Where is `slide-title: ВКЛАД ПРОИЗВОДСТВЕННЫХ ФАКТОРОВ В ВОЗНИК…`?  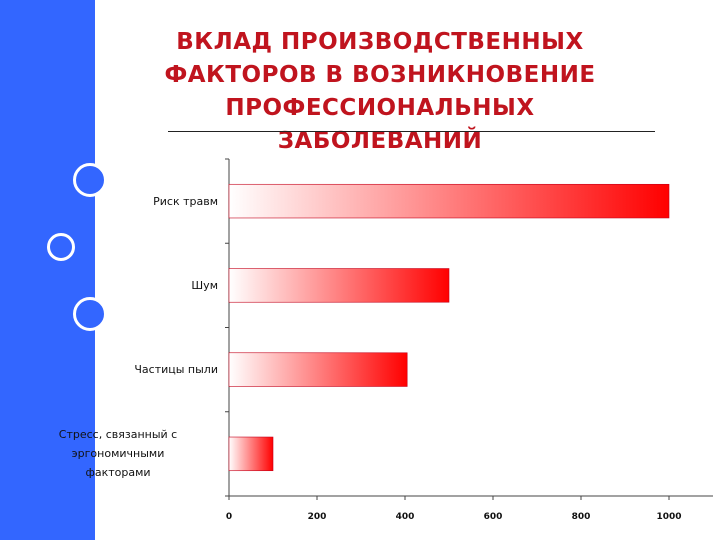
slide-title: ВКЛАД ПРОИЗВОДСТВЕННЫХ ФАКТОРОВ В ВОЗНИК… is located at coordinates (380, 91).